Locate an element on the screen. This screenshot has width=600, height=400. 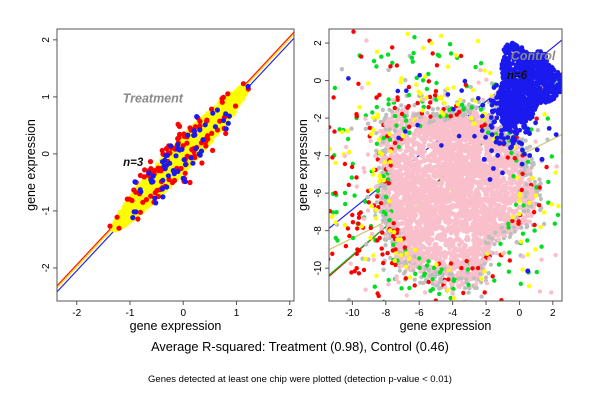
series-blue-outlier-points is located at coordinates (513, 215).